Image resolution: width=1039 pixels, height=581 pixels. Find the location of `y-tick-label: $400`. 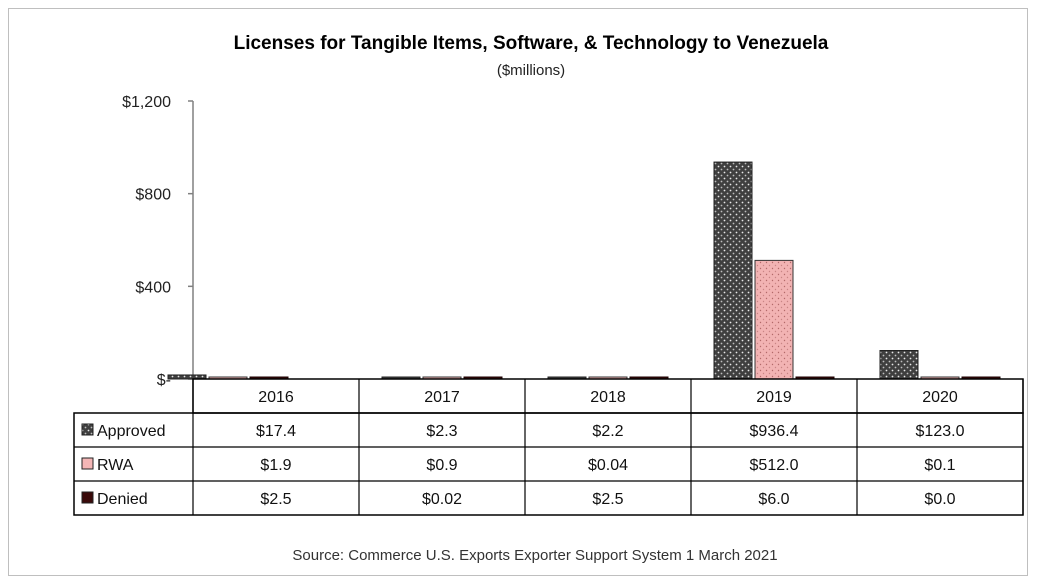

y-tick-label: $400 is located at coordinates (153, 287).